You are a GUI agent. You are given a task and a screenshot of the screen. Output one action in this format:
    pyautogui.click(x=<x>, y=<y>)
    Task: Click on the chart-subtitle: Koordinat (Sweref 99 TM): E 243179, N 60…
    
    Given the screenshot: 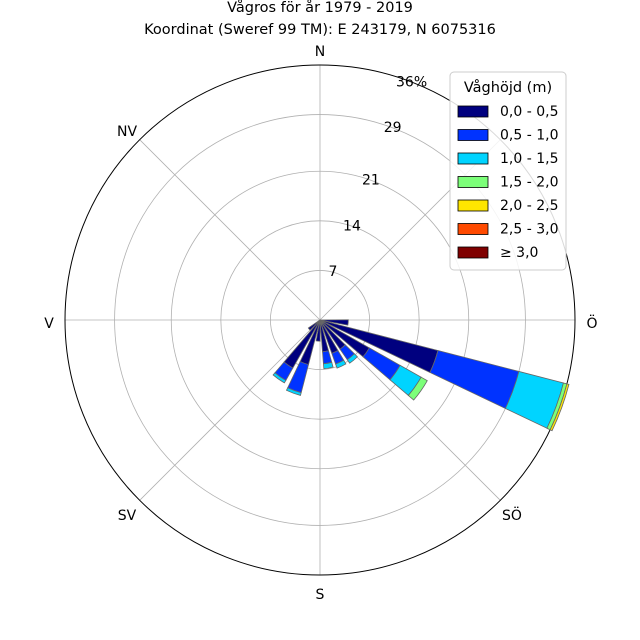 What is the action you would take?
    pyautogui.click(x=320, y=30)
    